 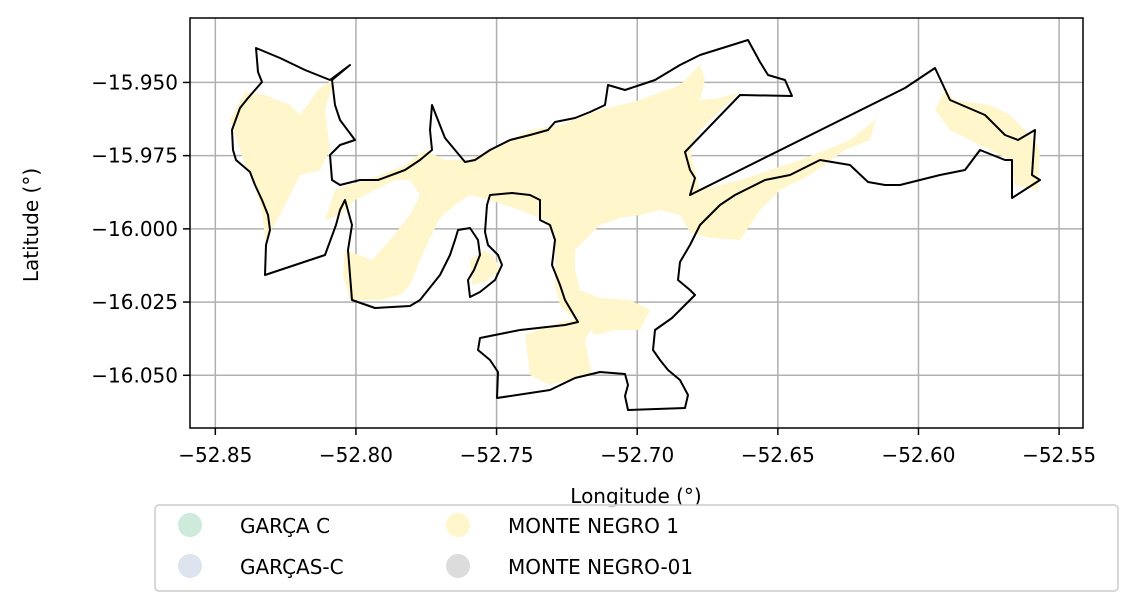 What do you see at coordinates (918, 455) in the screenshot?
I see `x-tick-label: −52.60` at bounding box center [918, 455].